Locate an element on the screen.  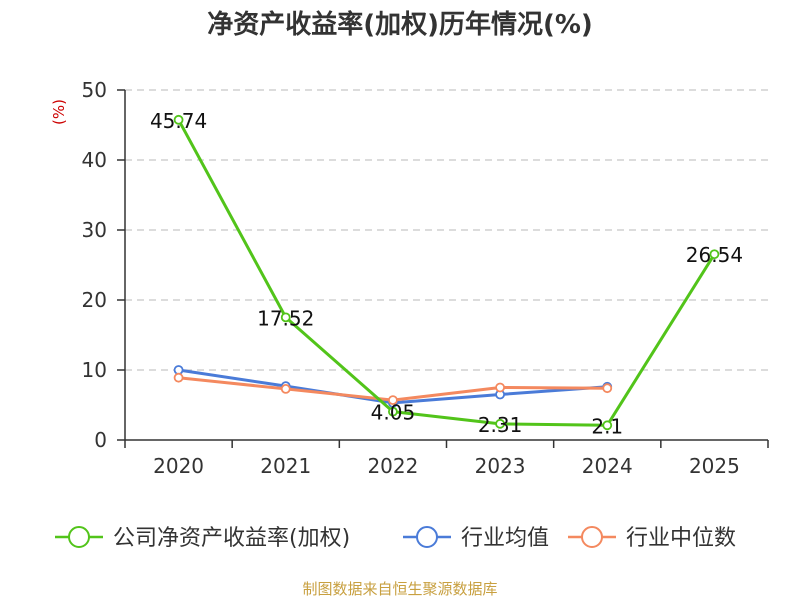
y-tick-label: 40 is located at coordinates (94, 160).